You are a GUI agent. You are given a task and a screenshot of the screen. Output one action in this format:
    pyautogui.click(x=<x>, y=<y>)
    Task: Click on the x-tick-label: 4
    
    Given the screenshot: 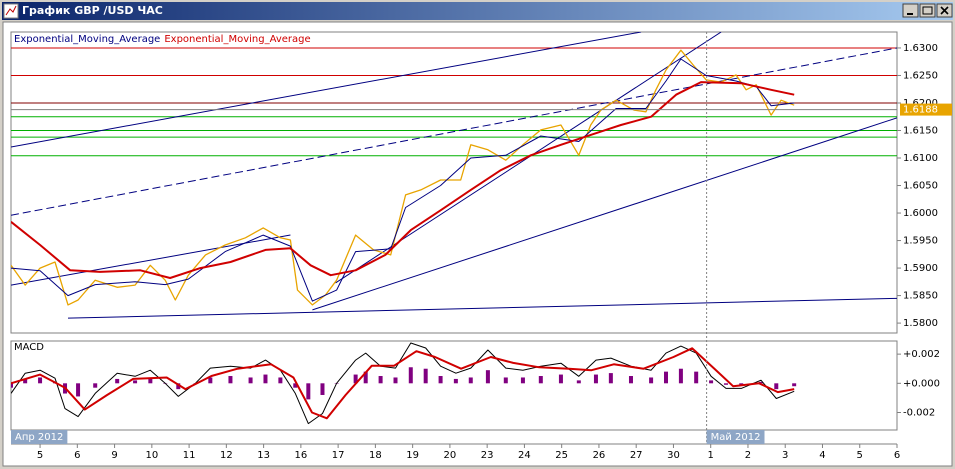 What is the action you would take?
    pyautogui.click(x=822, y=455)
    